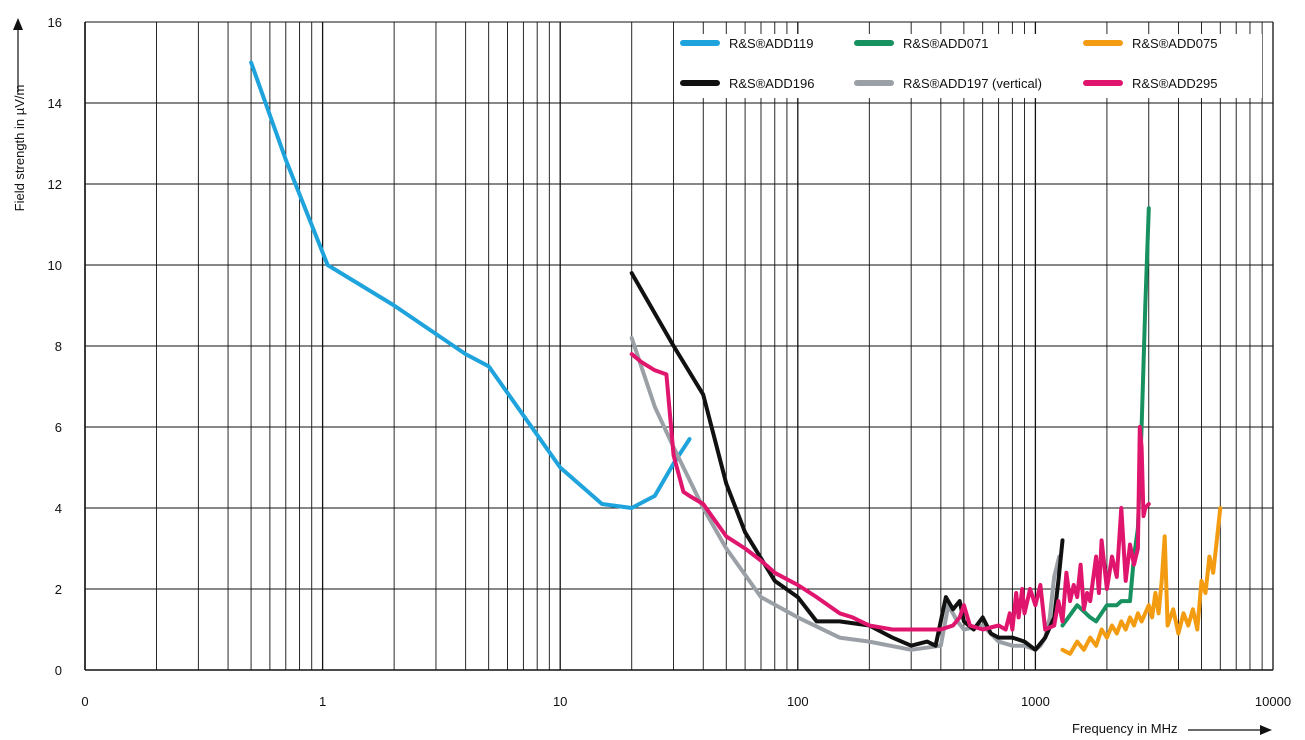 This screenshot has height=740, width=1305. I want to click on x-tick-label: 100, so click(798, 701).